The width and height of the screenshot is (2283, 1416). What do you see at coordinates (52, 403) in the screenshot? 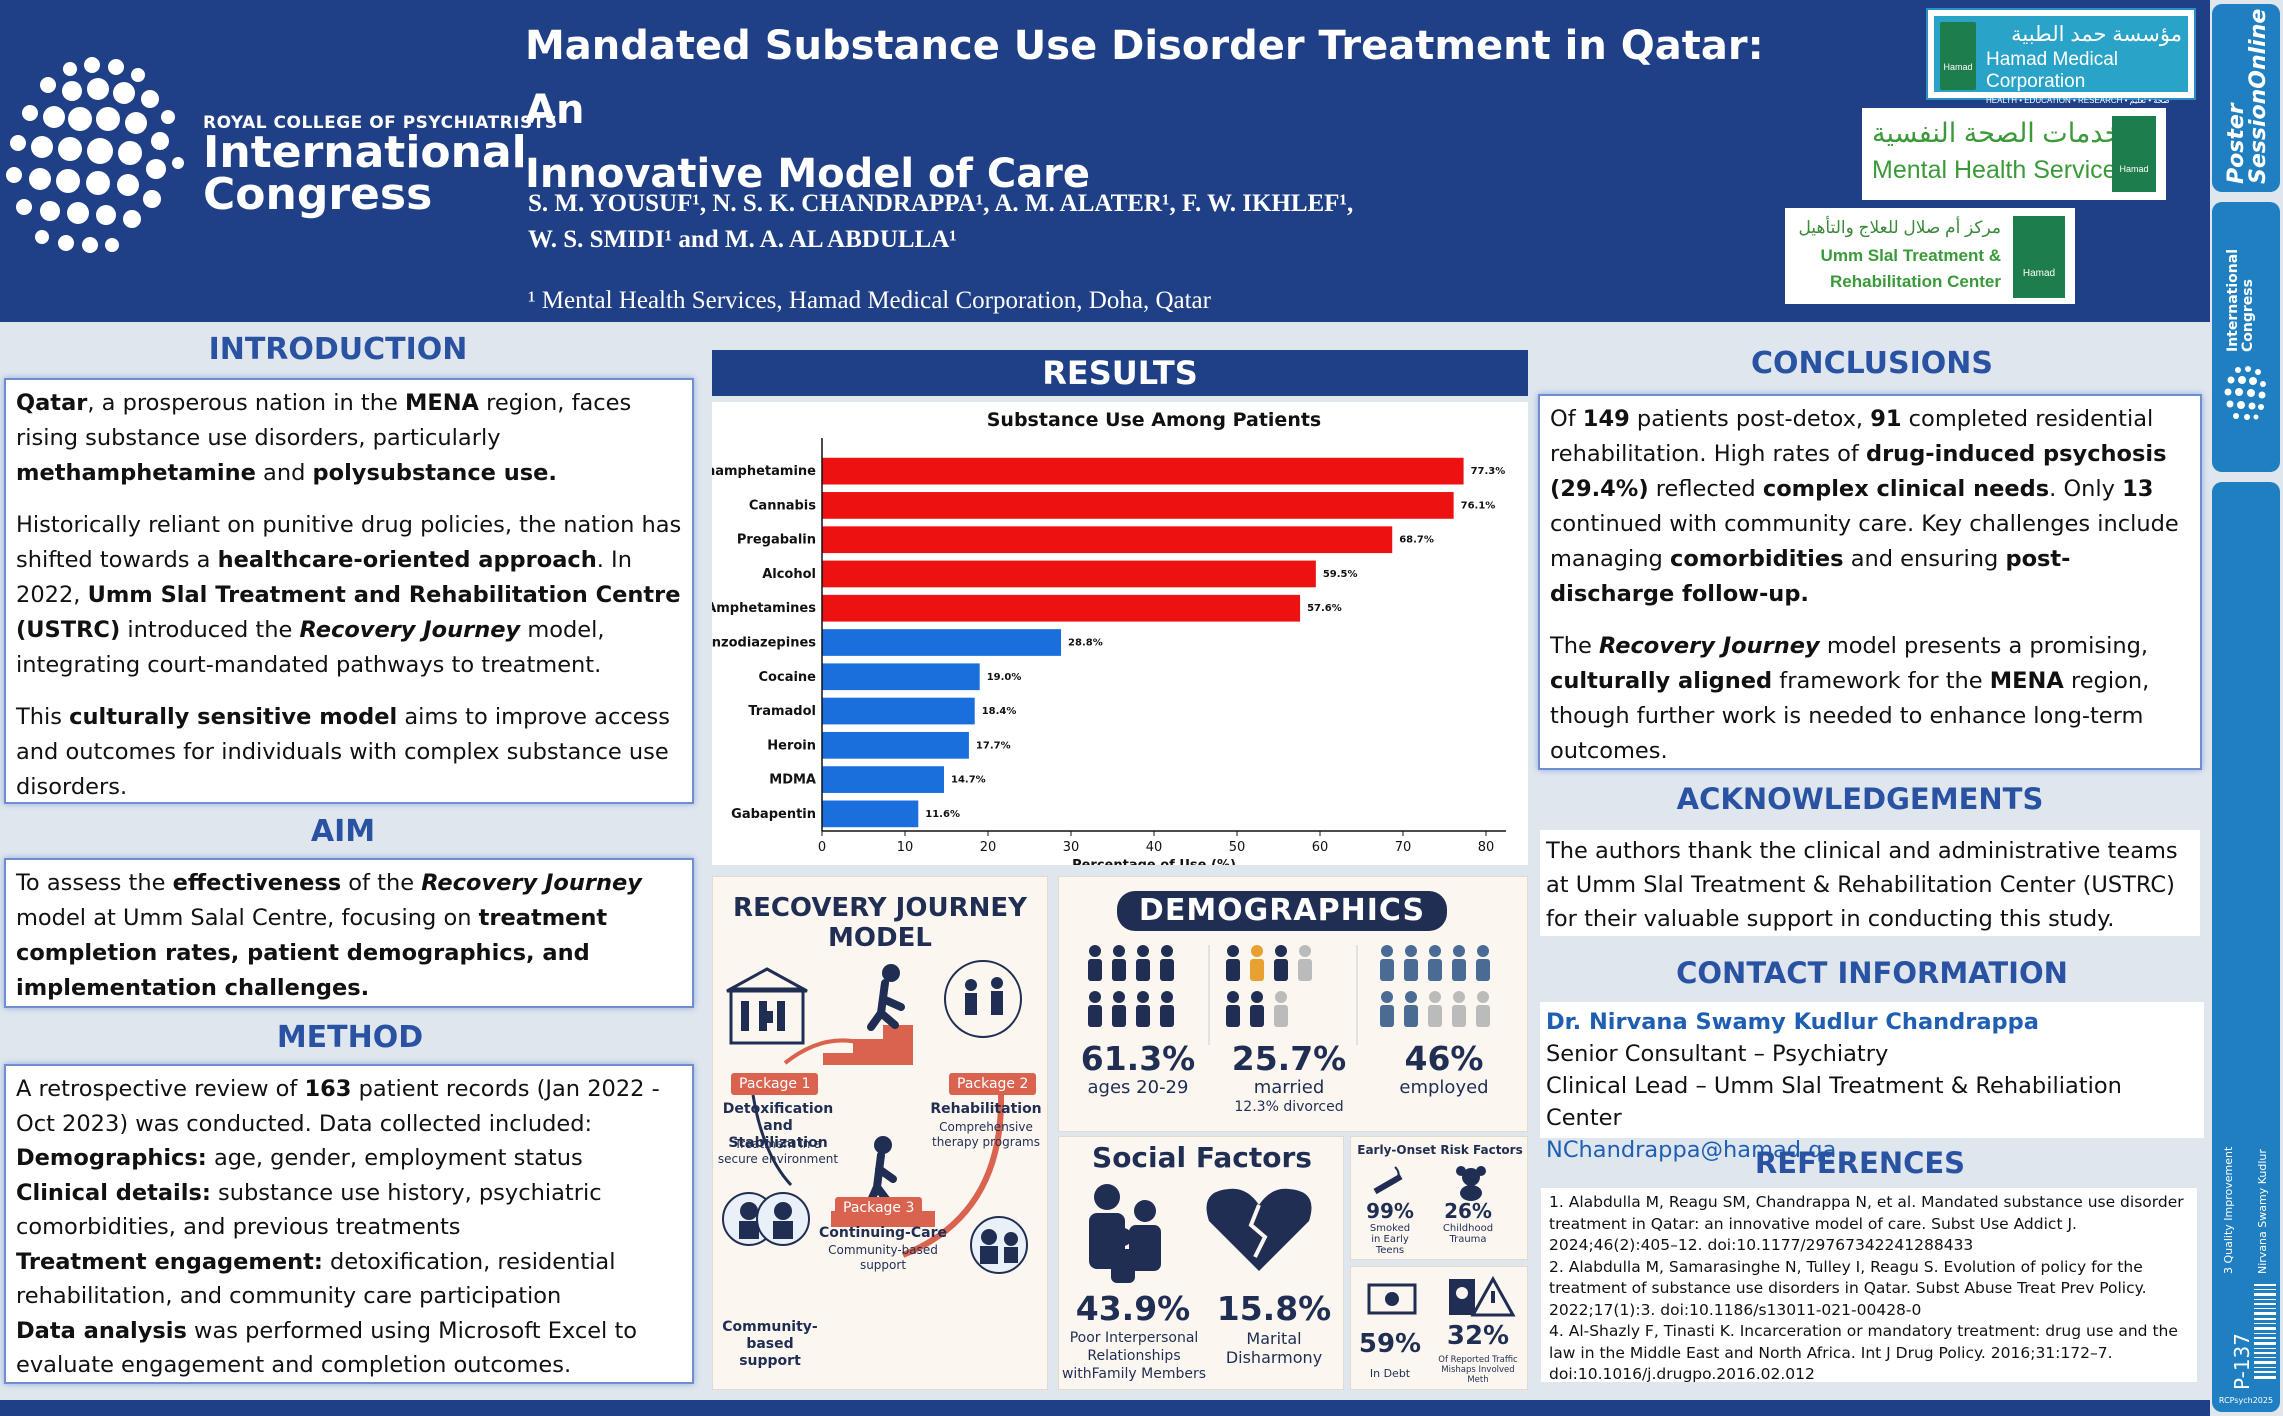
I see `text-run: Qatar` at bounding box center [52, 403].